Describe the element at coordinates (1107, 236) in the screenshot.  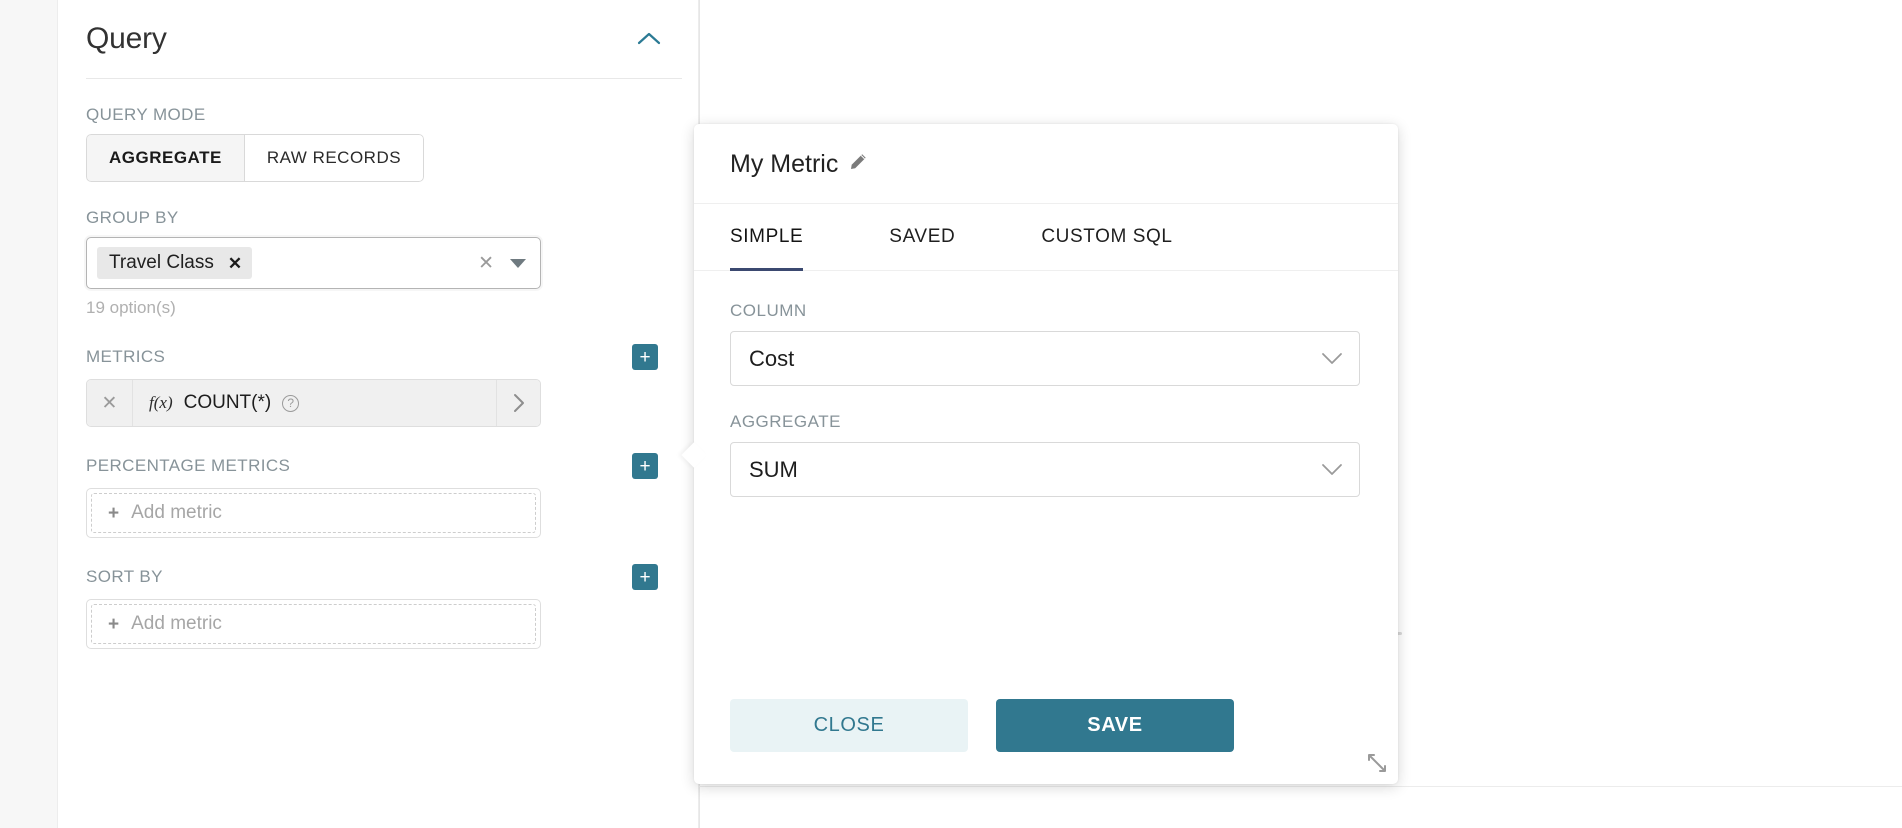
I see `tab-custom-sql: CUSTOM SQL` at that location.